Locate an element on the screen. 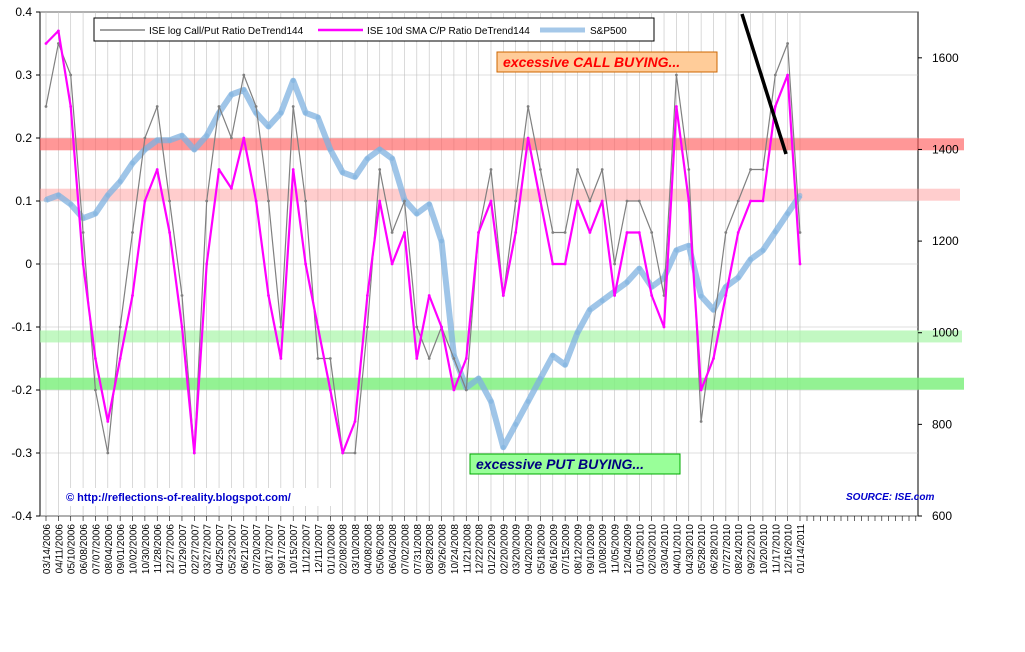  x-tick-label-11: 01/29/2007 is located at coordinates (183, 549).